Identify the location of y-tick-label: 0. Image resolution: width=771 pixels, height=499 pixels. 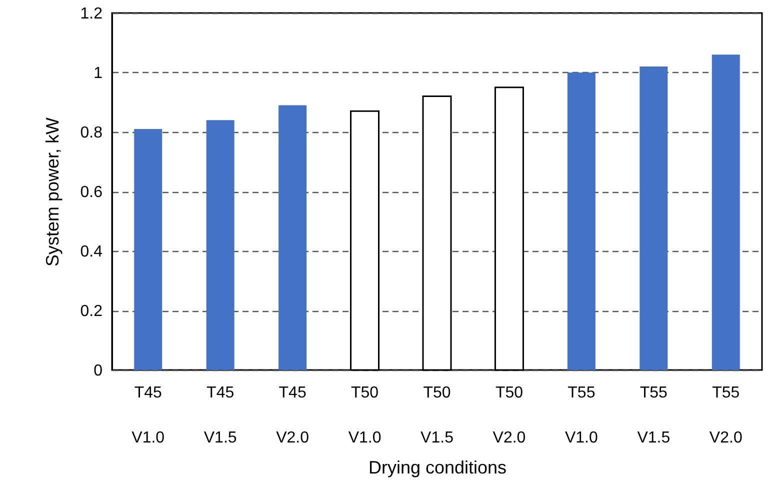
(98, 371).